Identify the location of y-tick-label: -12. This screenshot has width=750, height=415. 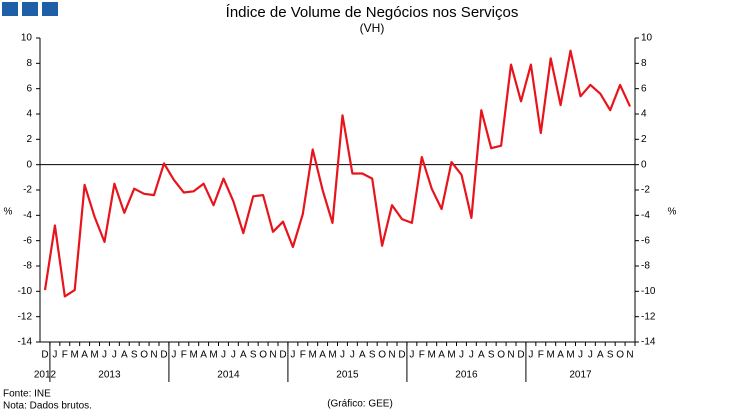
(25, 316).